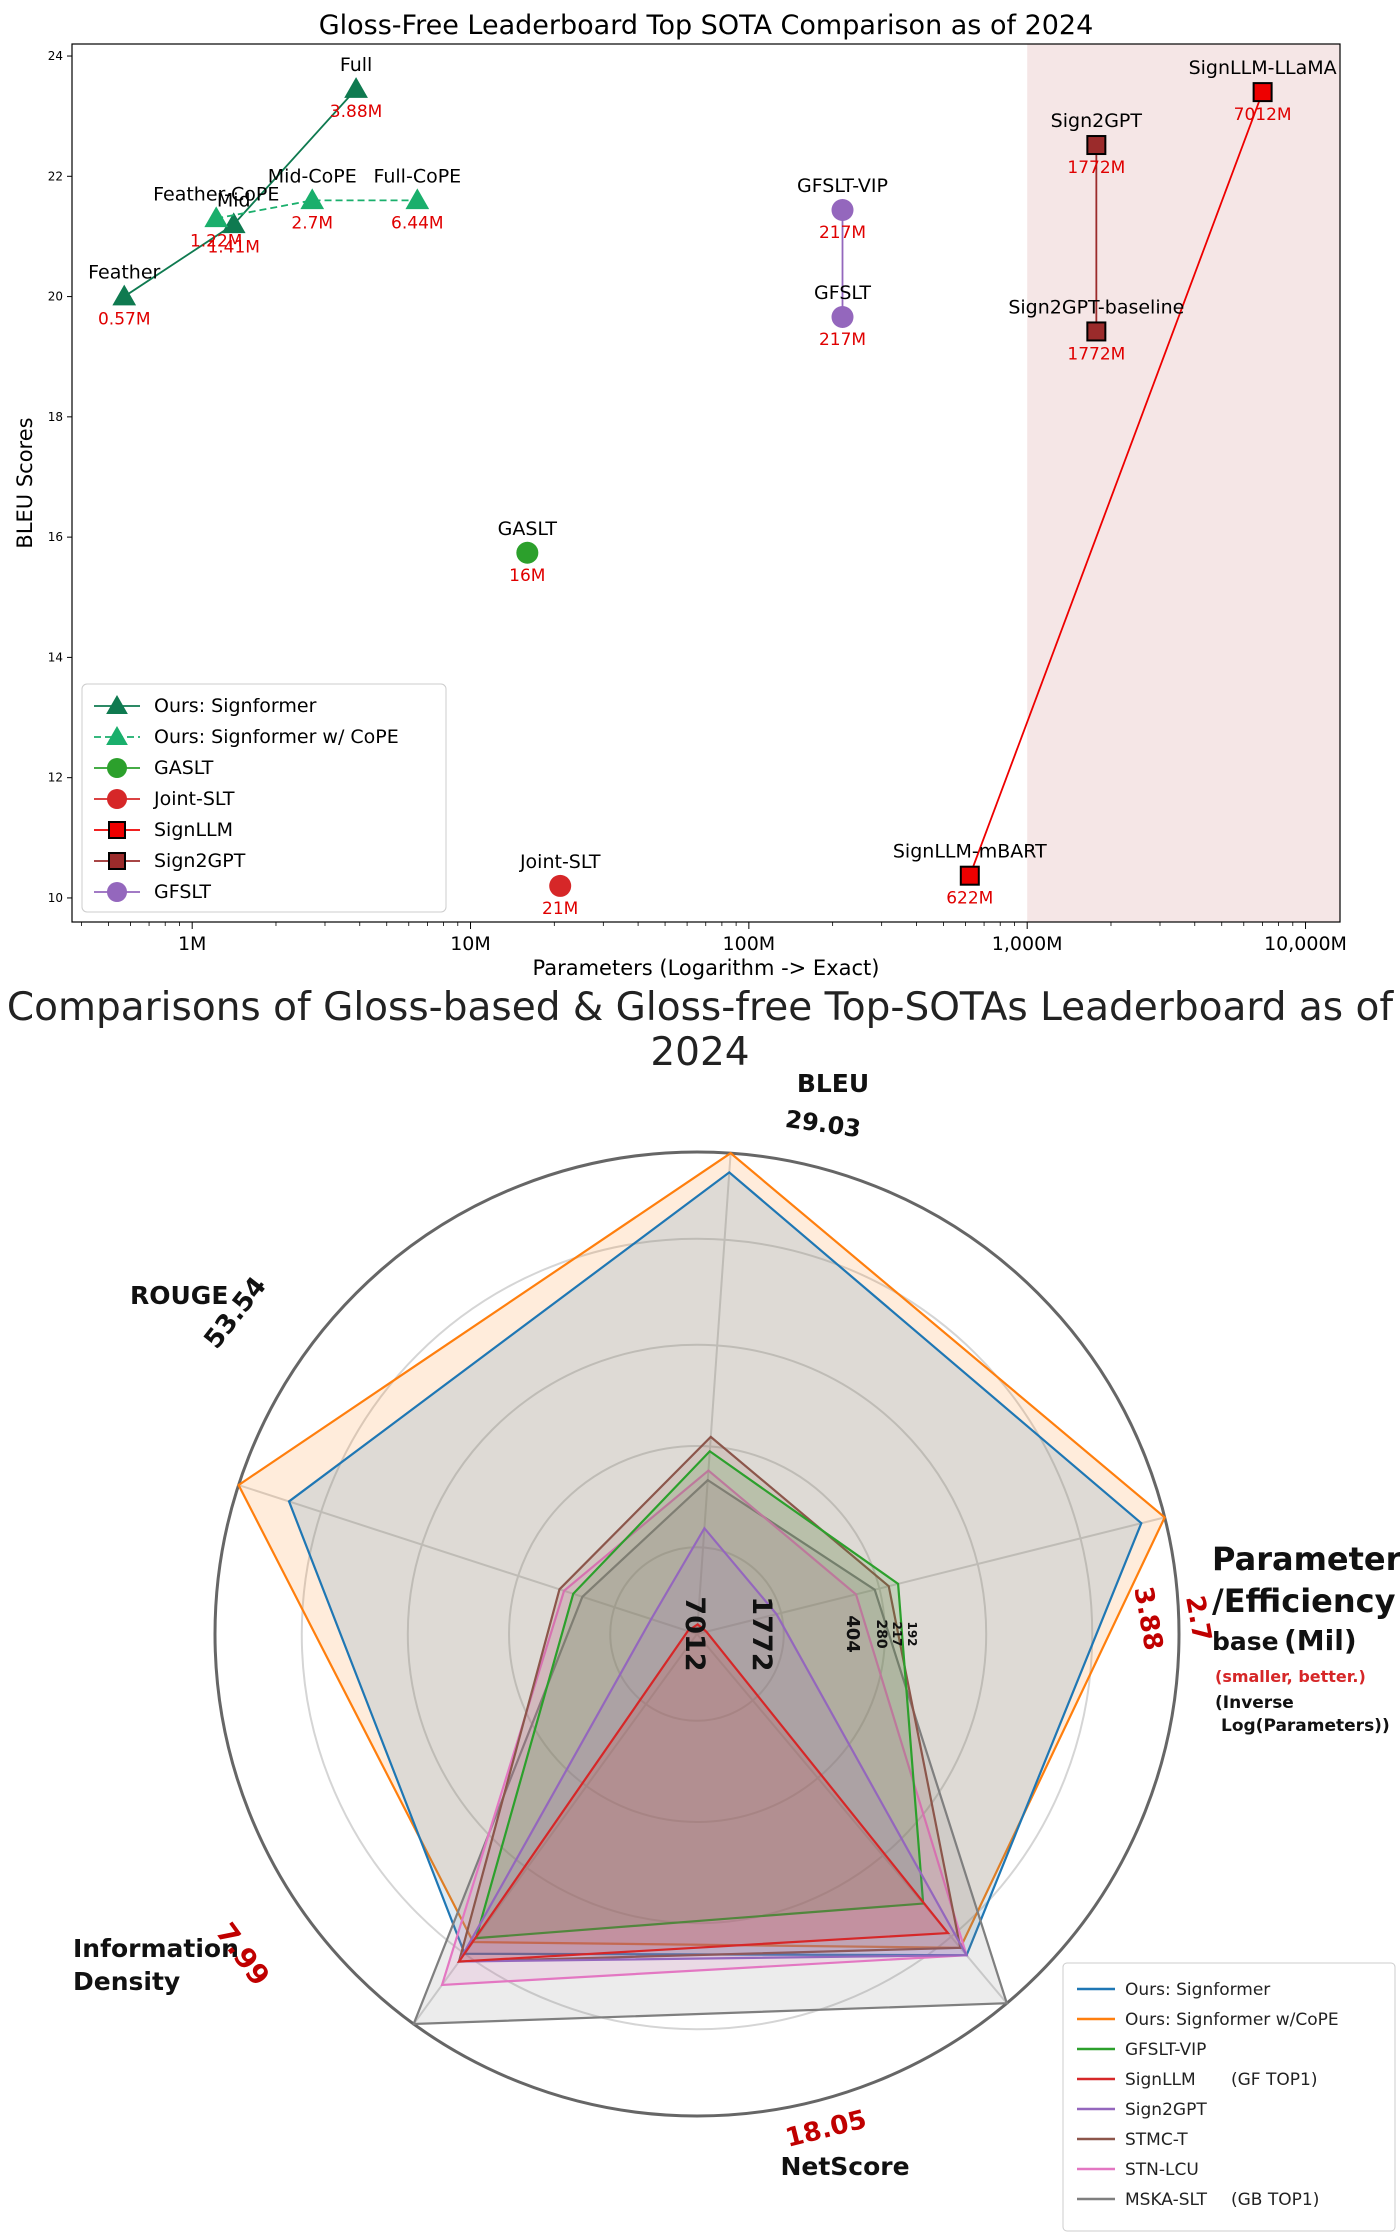 Image resolution: width=1400 pixels, height=2233 pixels. I want to click on y-tick-label: 20, so click(55, 297).